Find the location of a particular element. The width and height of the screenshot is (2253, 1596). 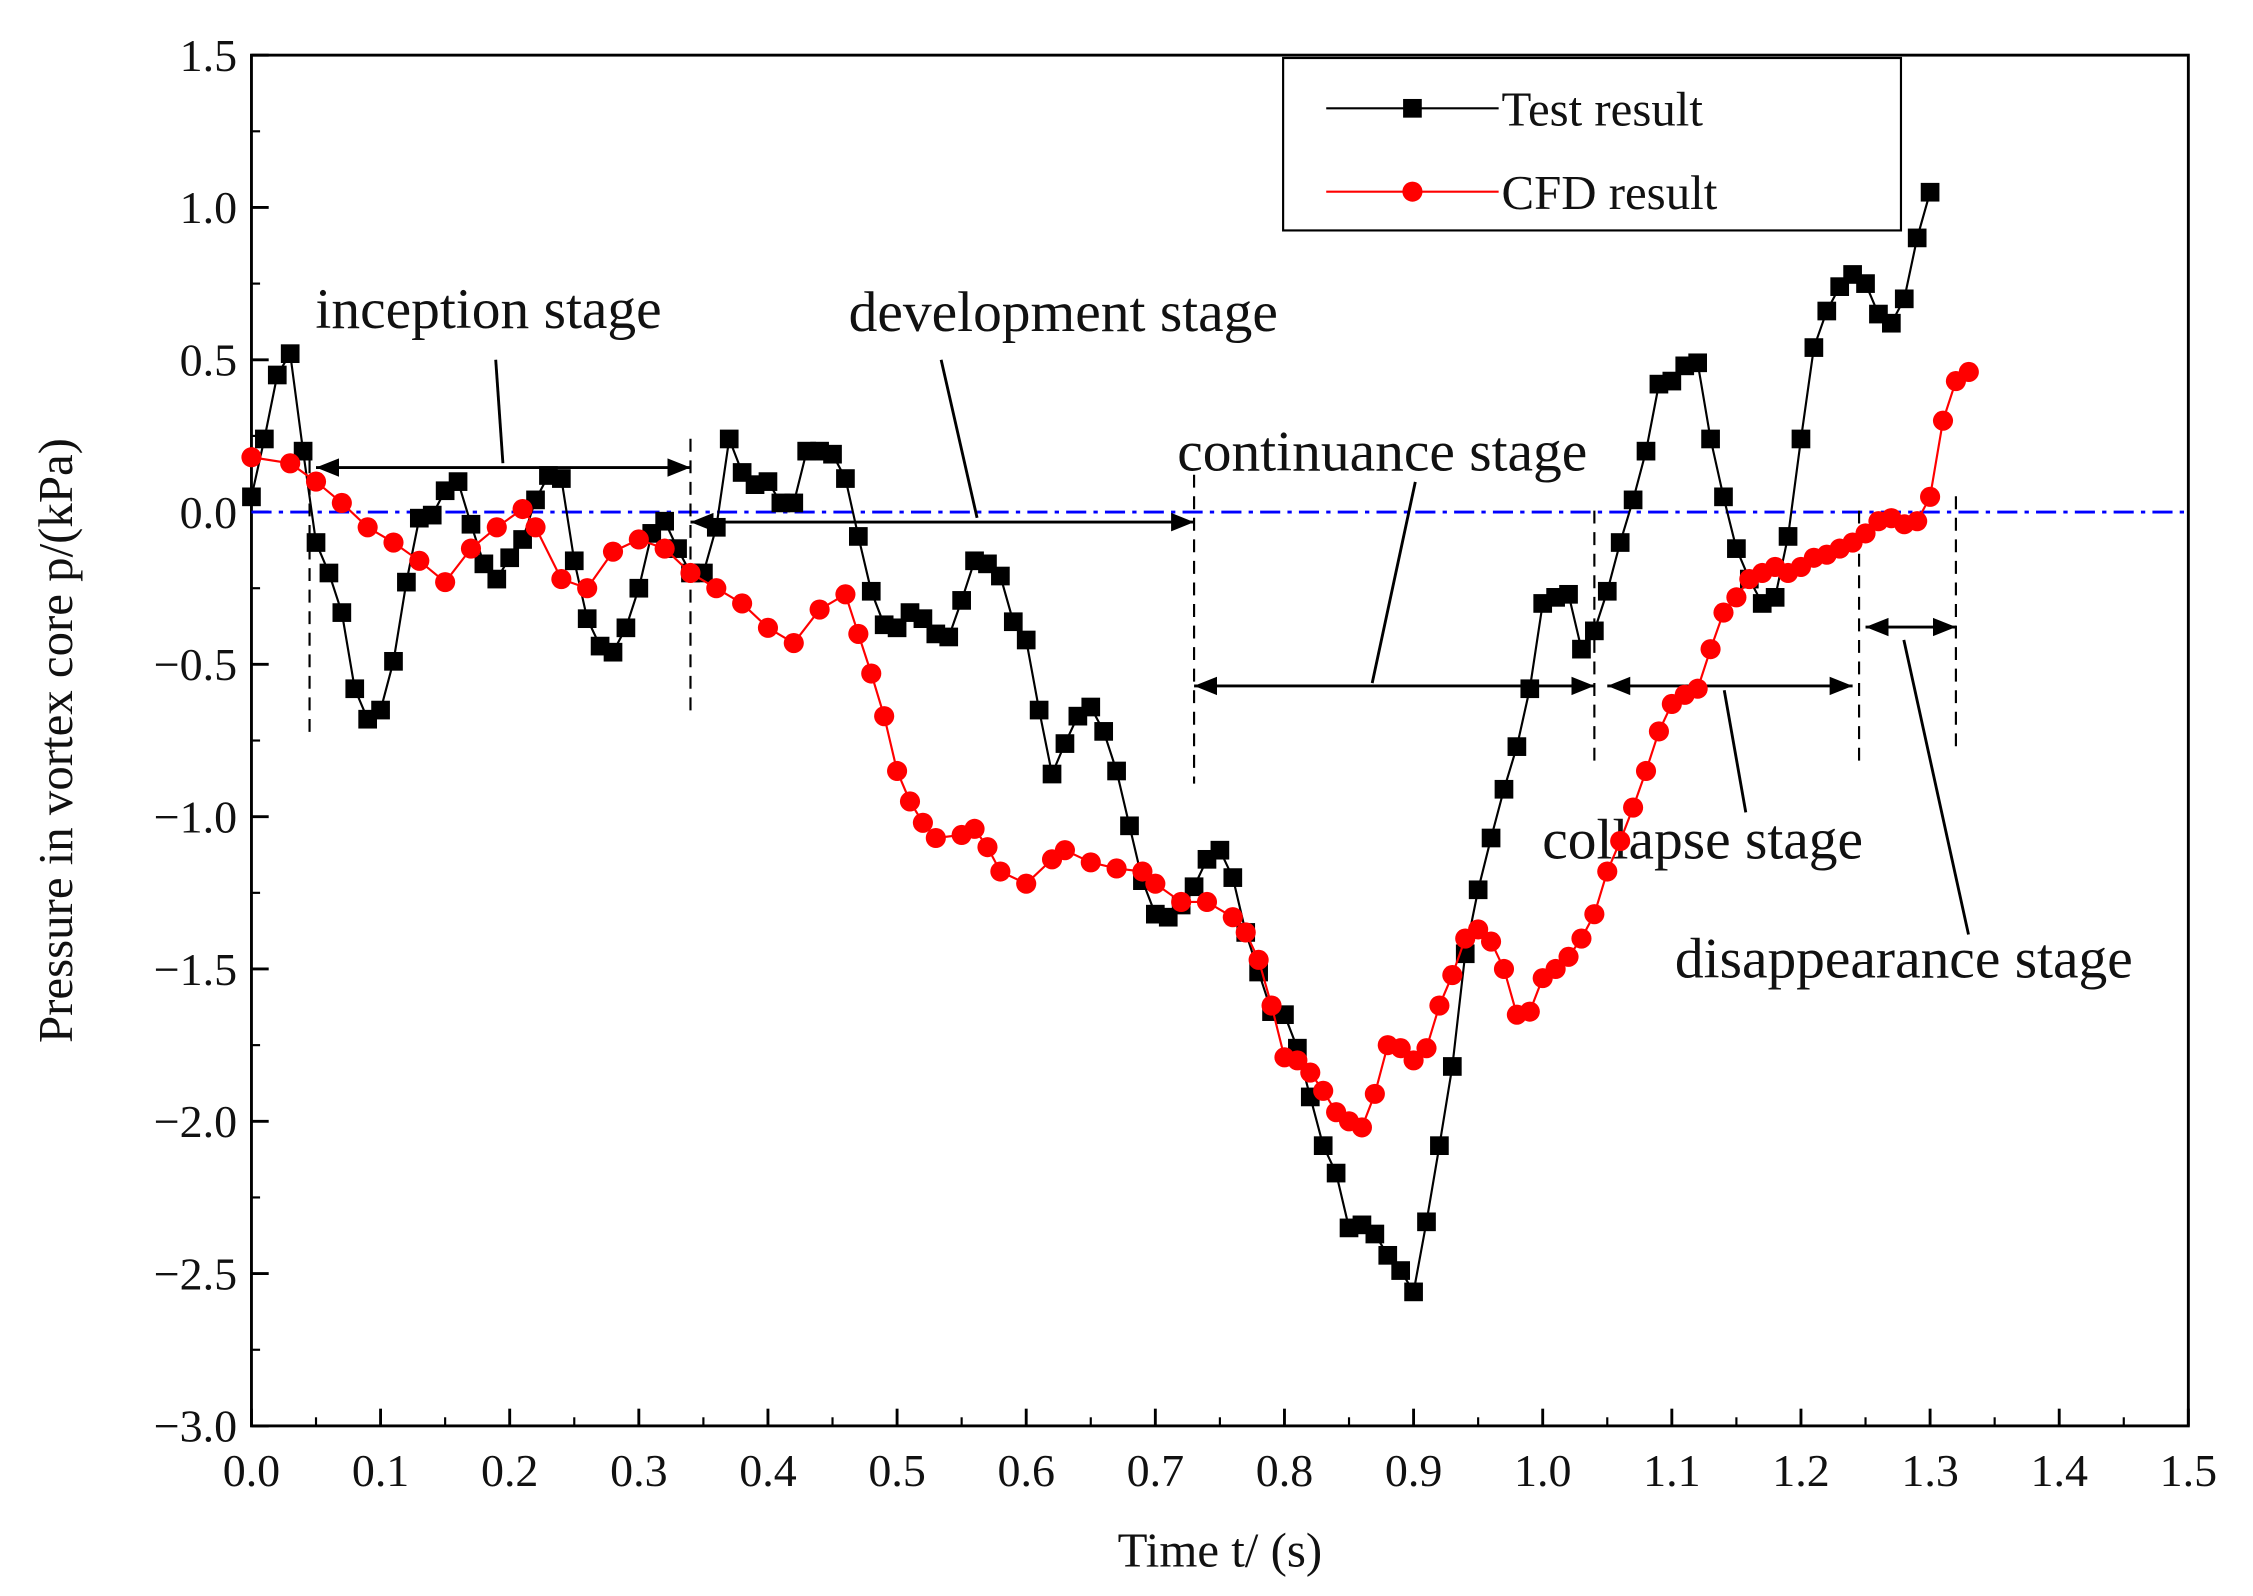

y-tick-label: −3.0 is located at coordinates (195, 1426).